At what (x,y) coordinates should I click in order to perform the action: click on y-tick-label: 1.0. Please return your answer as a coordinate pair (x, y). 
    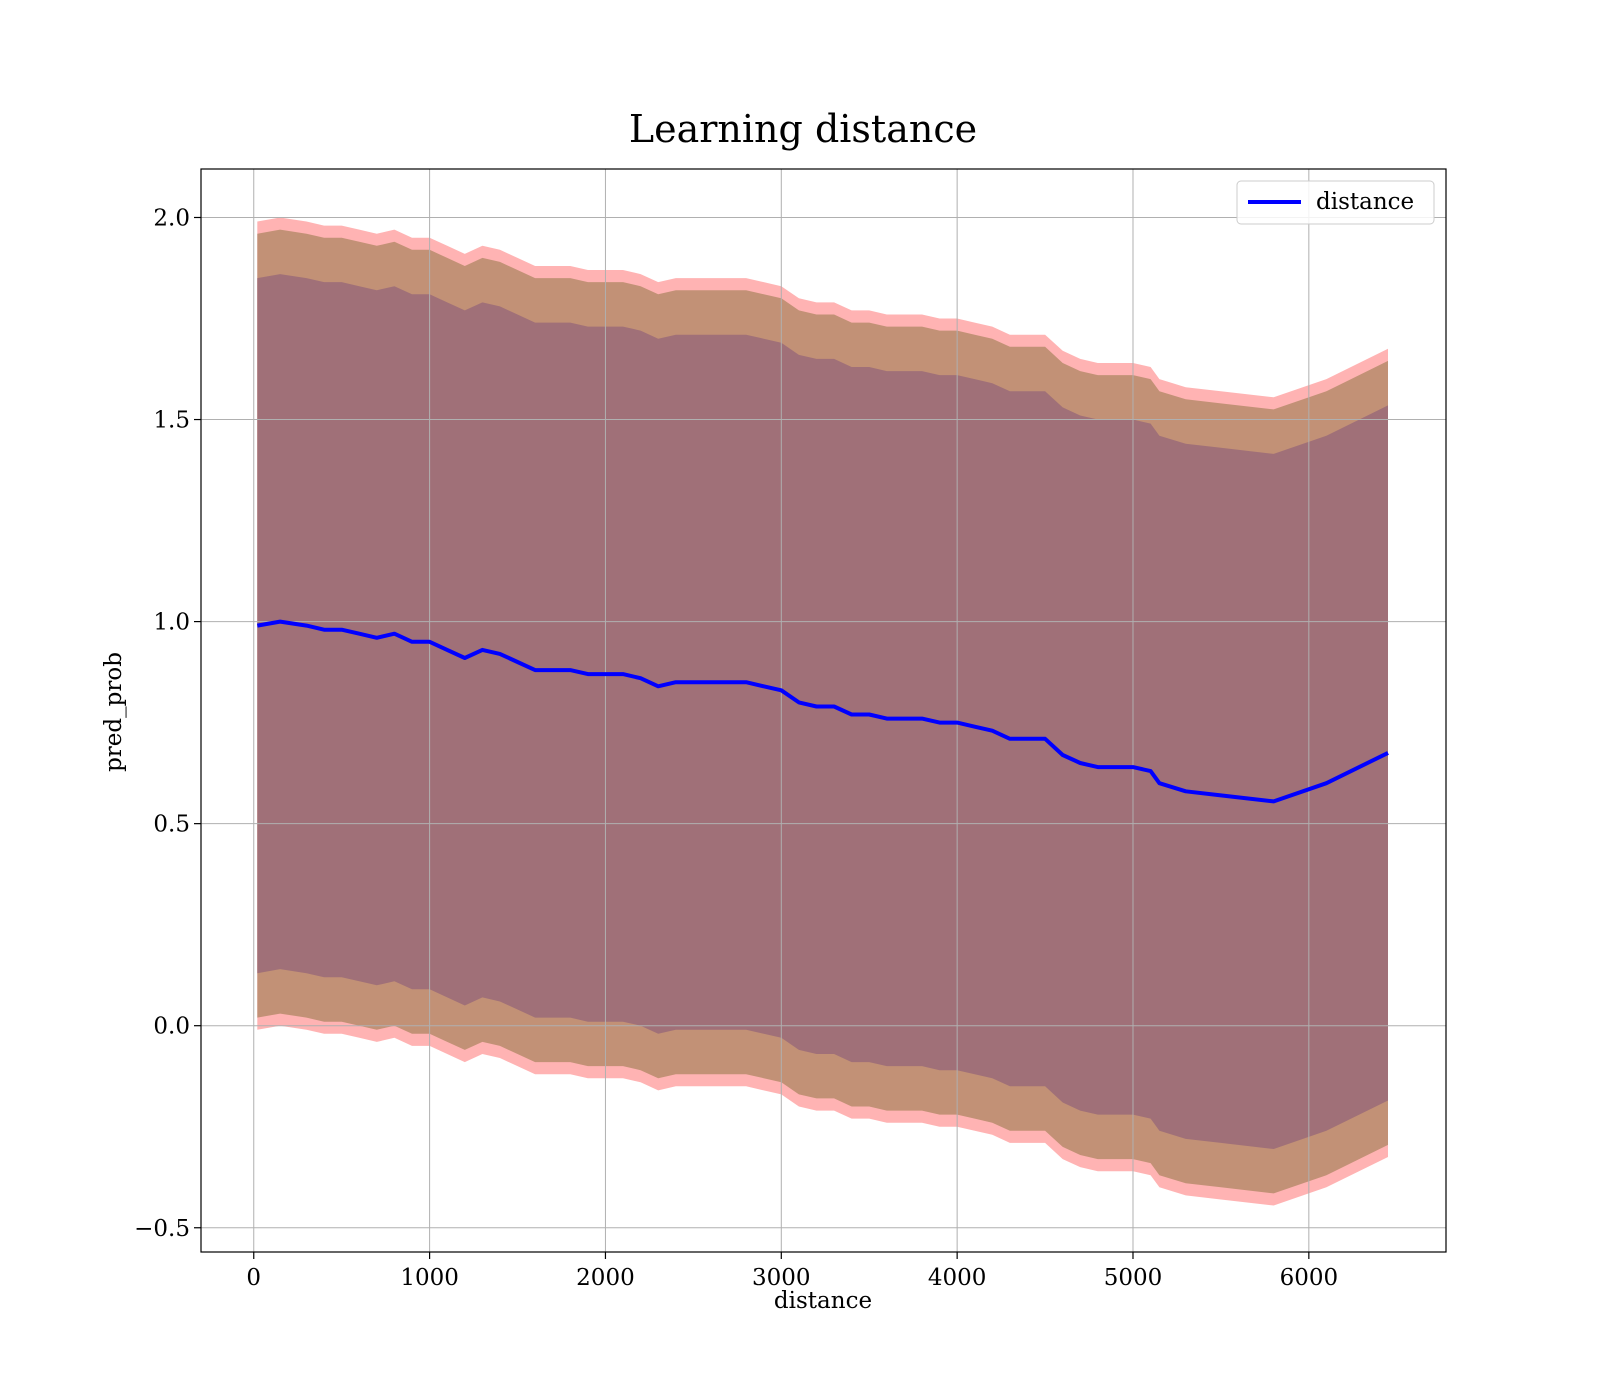
    Looking at the image, I should click on (171, 623).